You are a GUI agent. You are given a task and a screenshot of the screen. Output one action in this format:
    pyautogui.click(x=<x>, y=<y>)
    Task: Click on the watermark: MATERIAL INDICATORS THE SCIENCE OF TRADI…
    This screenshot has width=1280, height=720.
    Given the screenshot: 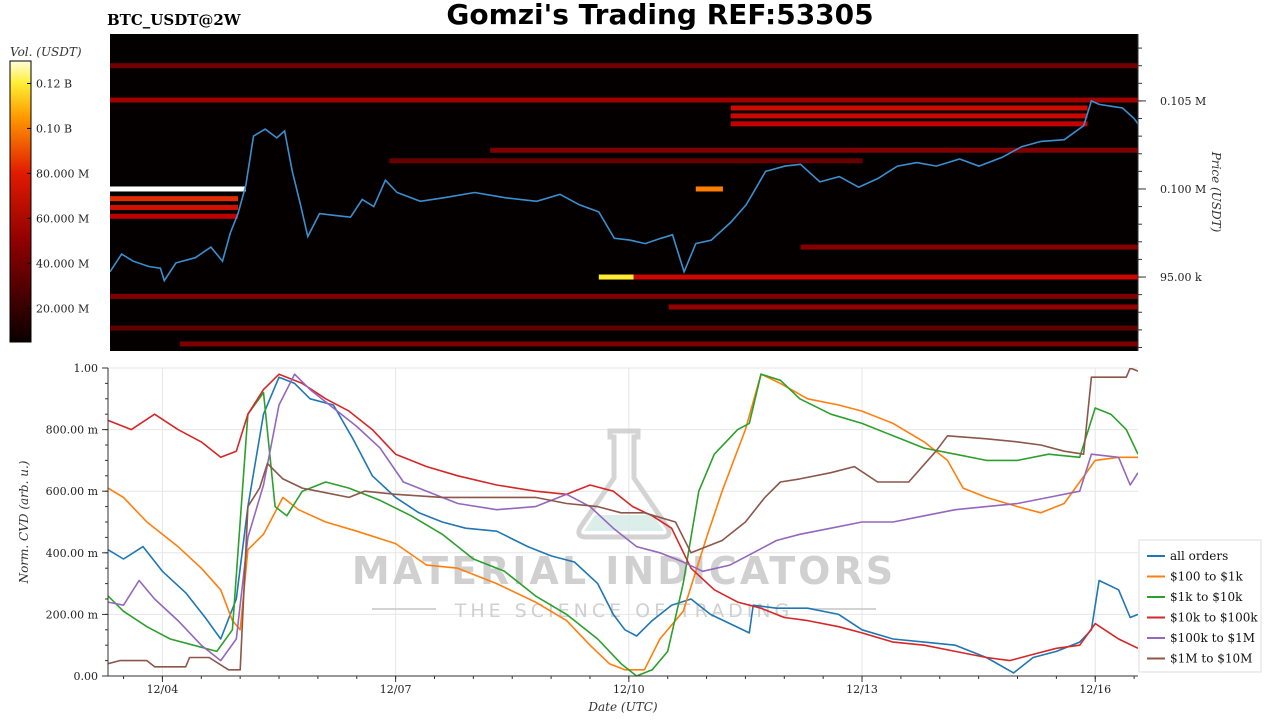 What is the action you would take?
    pyautogui.click(x=624, y=525)
    